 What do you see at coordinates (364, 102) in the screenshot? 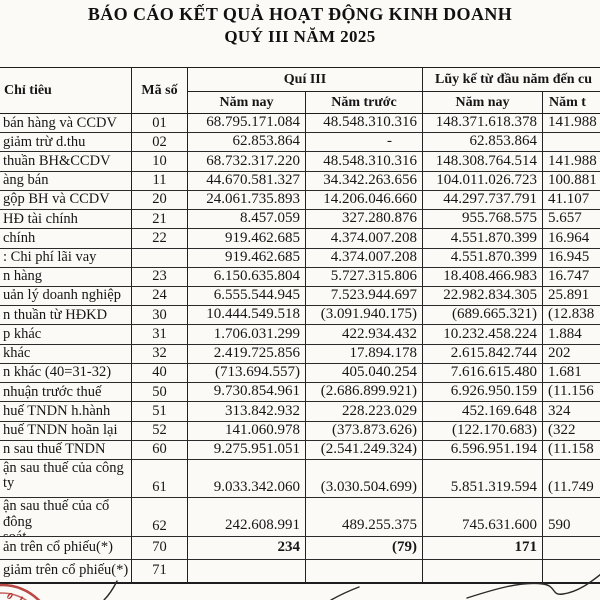
I see `header-q-previous: Năm trước` at bounding box center [364, 102].